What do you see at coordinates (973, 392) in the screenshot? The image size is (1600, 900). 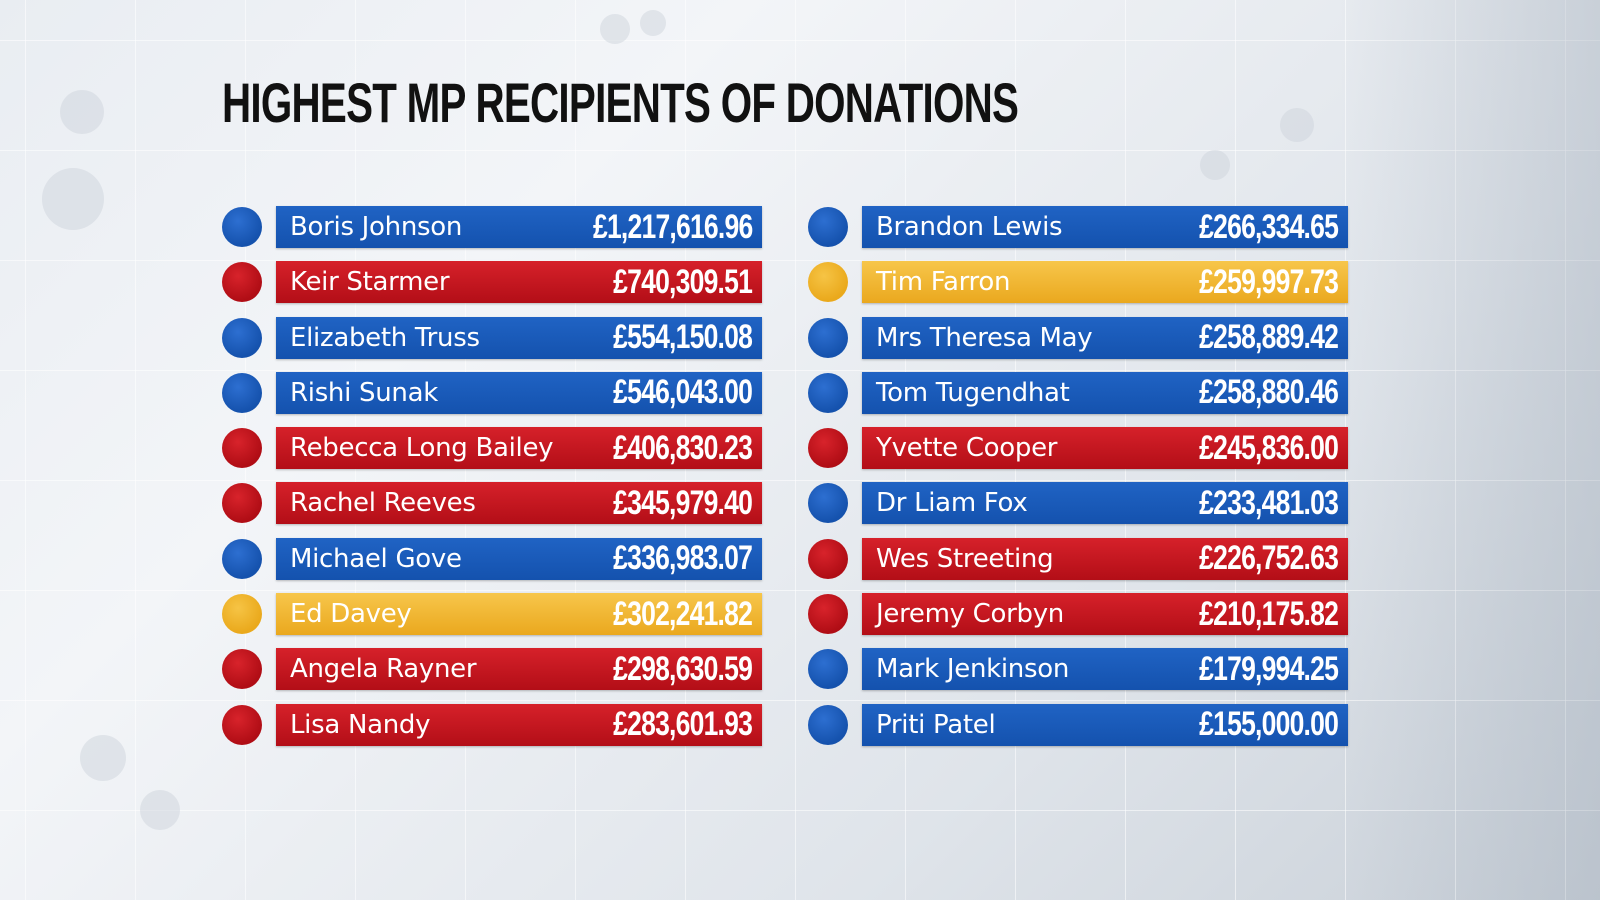 I see `mp-name: Tom Tugendhat` at bounding box center [973, 392].